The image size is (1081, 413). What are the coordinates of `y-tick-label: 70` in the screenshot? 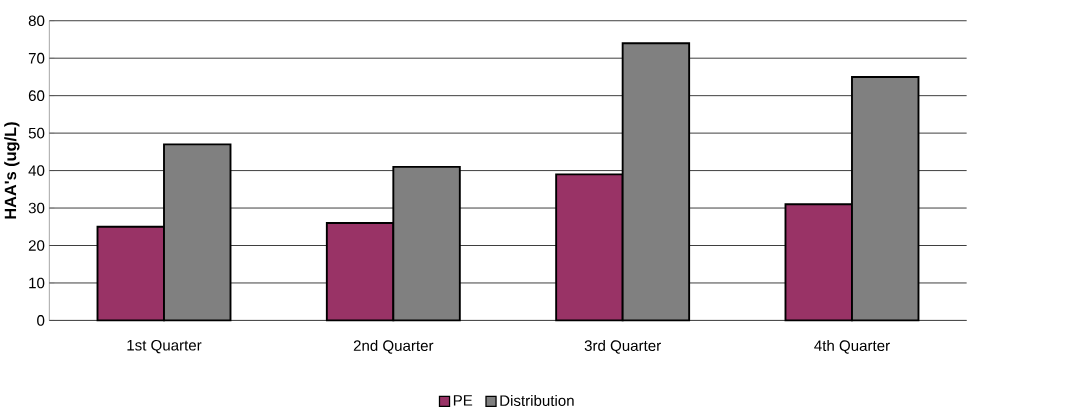 It's located at (36, 58).